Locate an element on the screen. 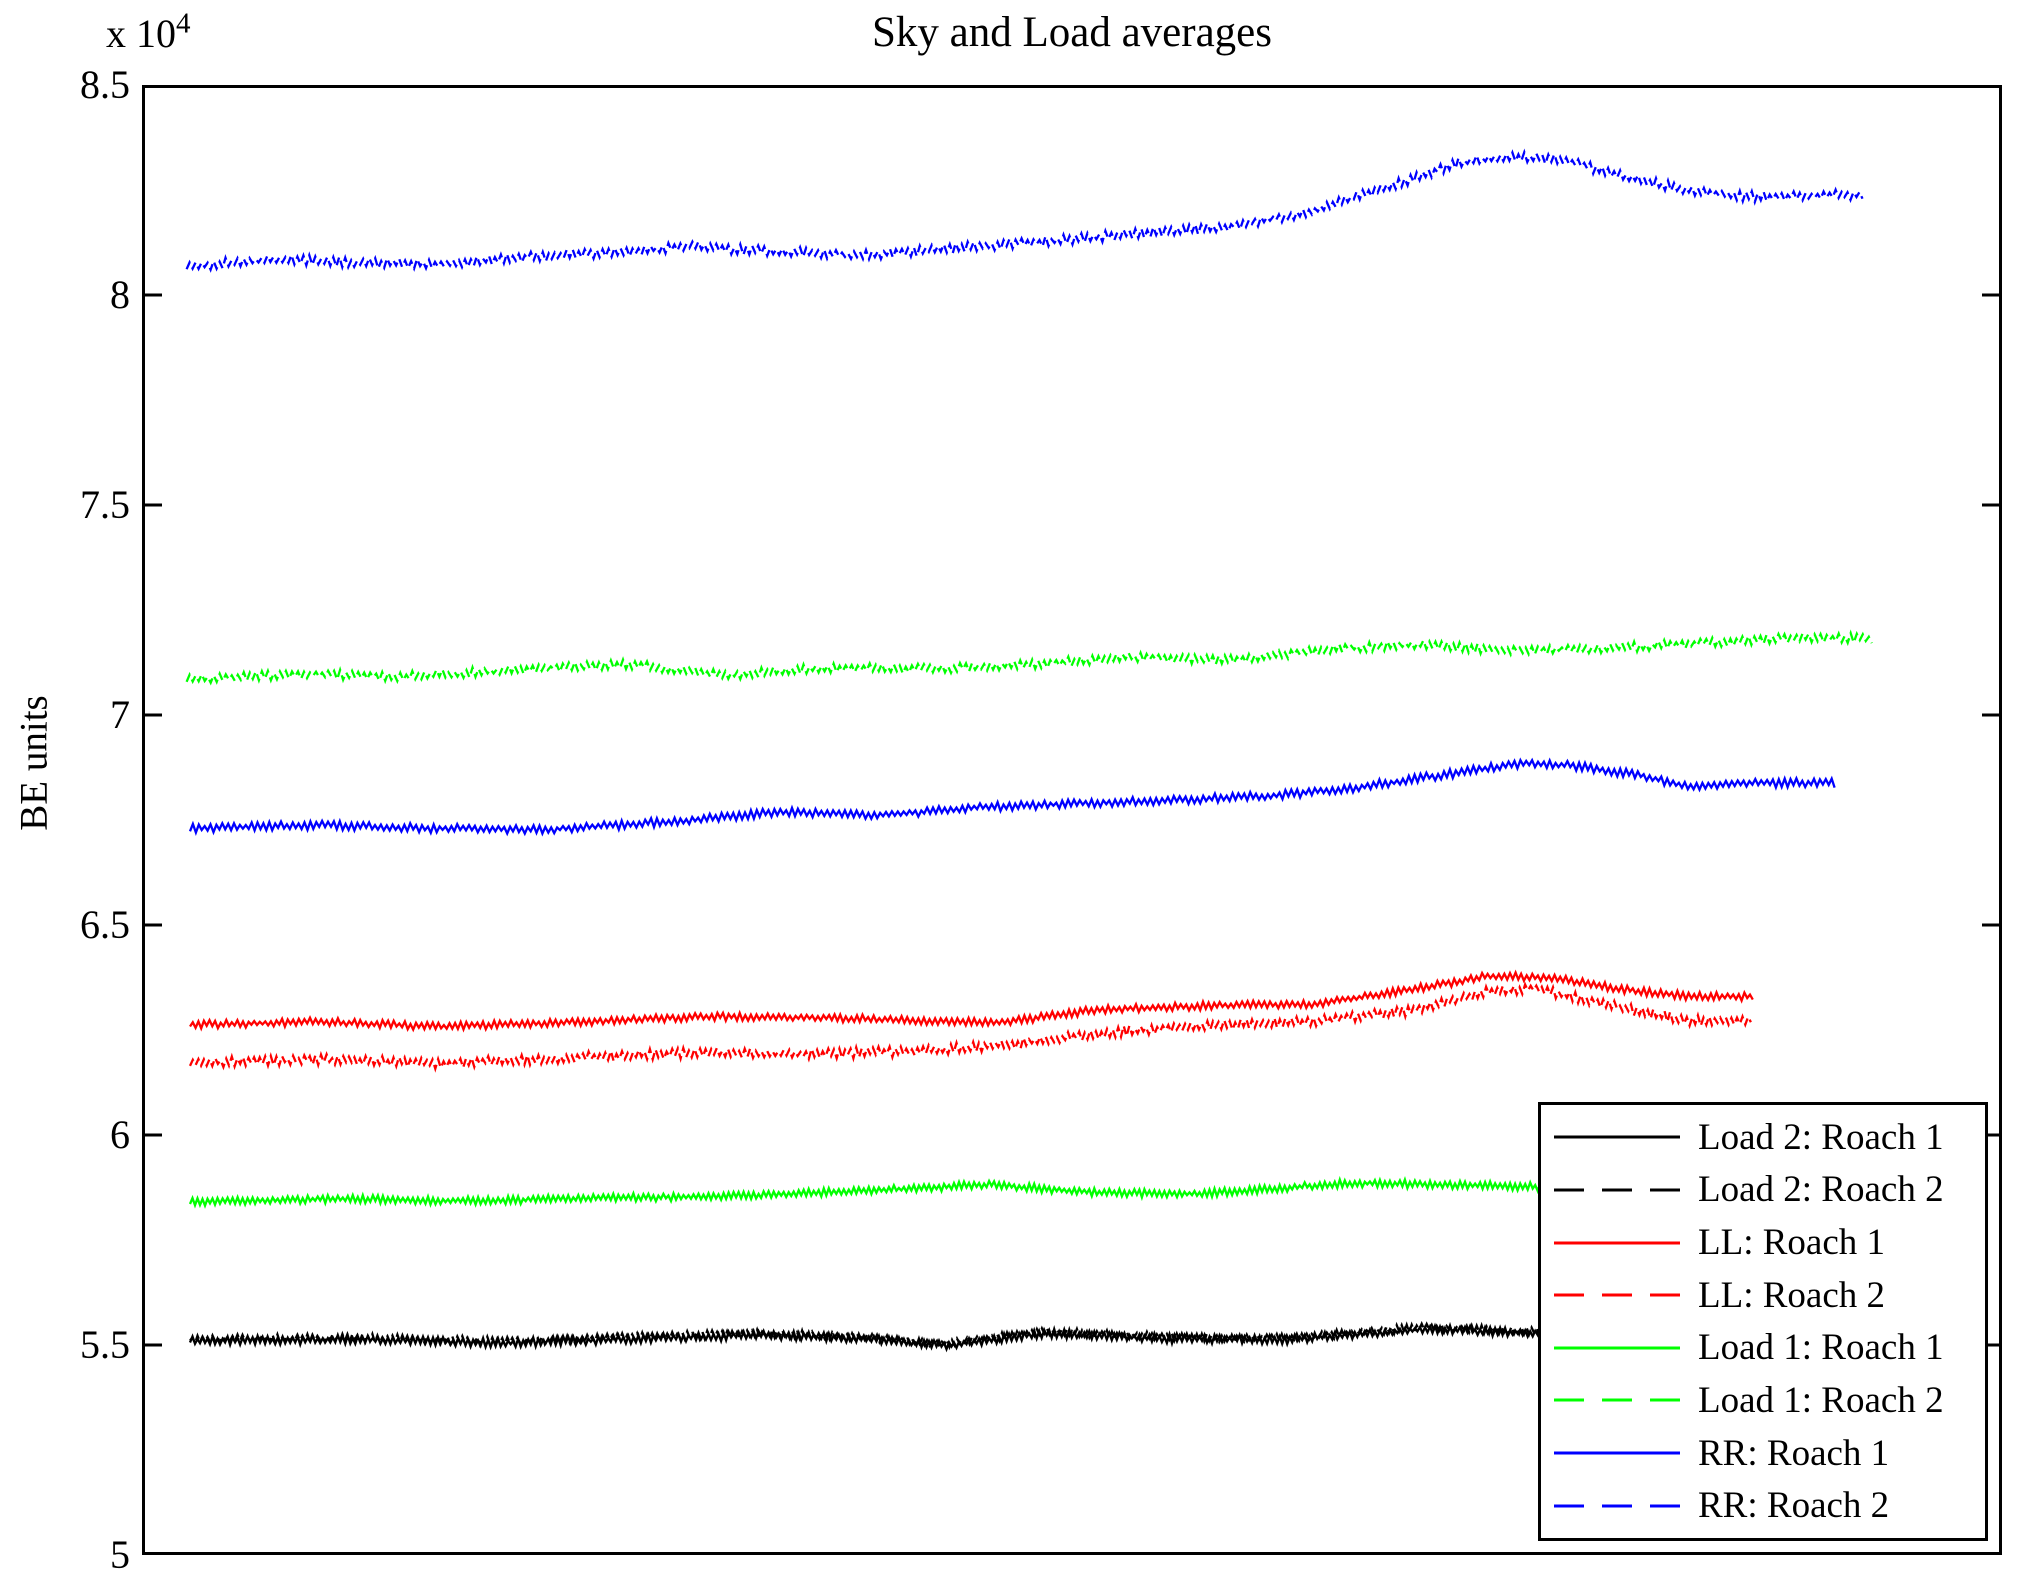 The image size is (2029, 1592). legend-label: Load 2: Roach 1 is located at coordinates (1821, 1137).